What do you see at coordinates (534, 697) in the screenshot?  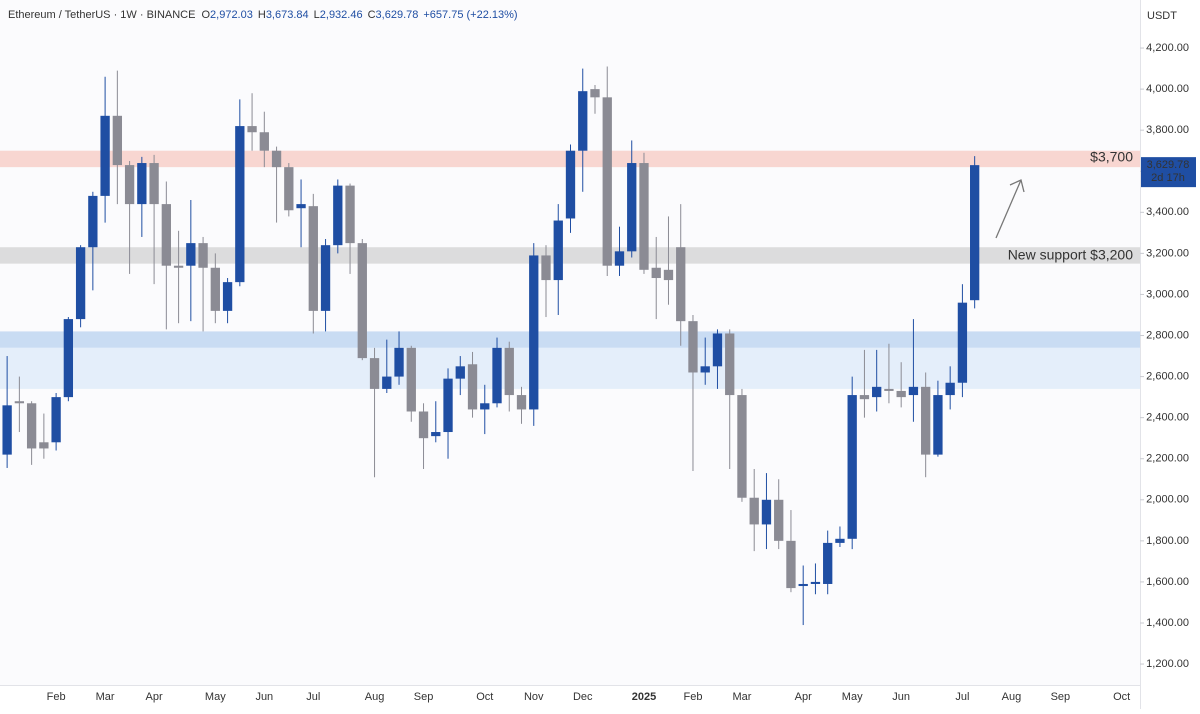 I see `x-tick-label: Nov` at bounding box center [534, 697].